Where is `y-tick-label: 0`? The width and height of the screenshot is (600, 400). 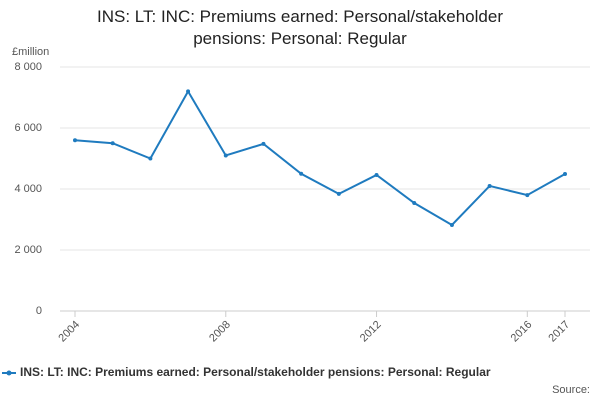
y-tick-label: 0 is located at coordinates (39, 311).